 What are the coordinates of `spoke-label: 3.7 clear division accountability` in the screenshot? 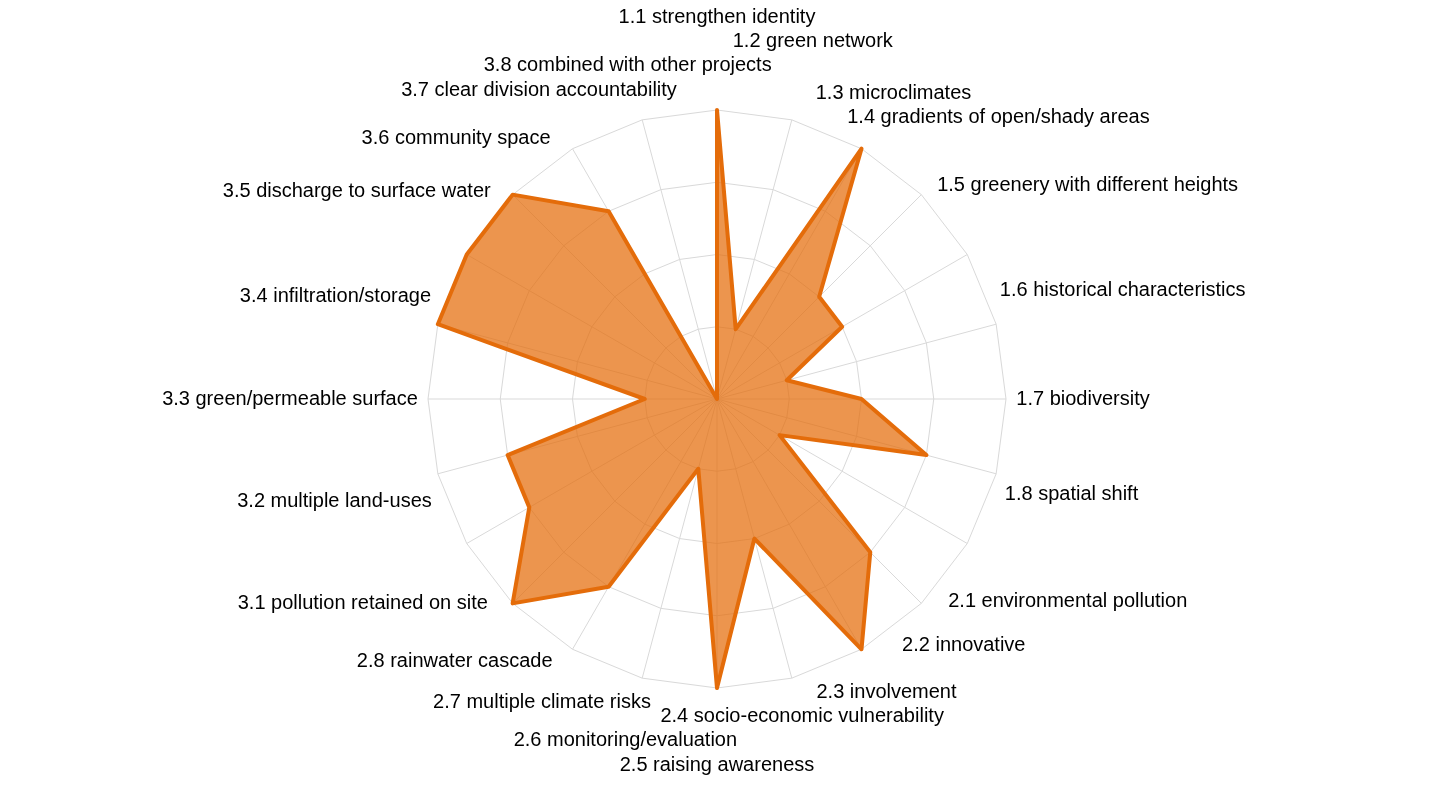 It's located at (539, 89).